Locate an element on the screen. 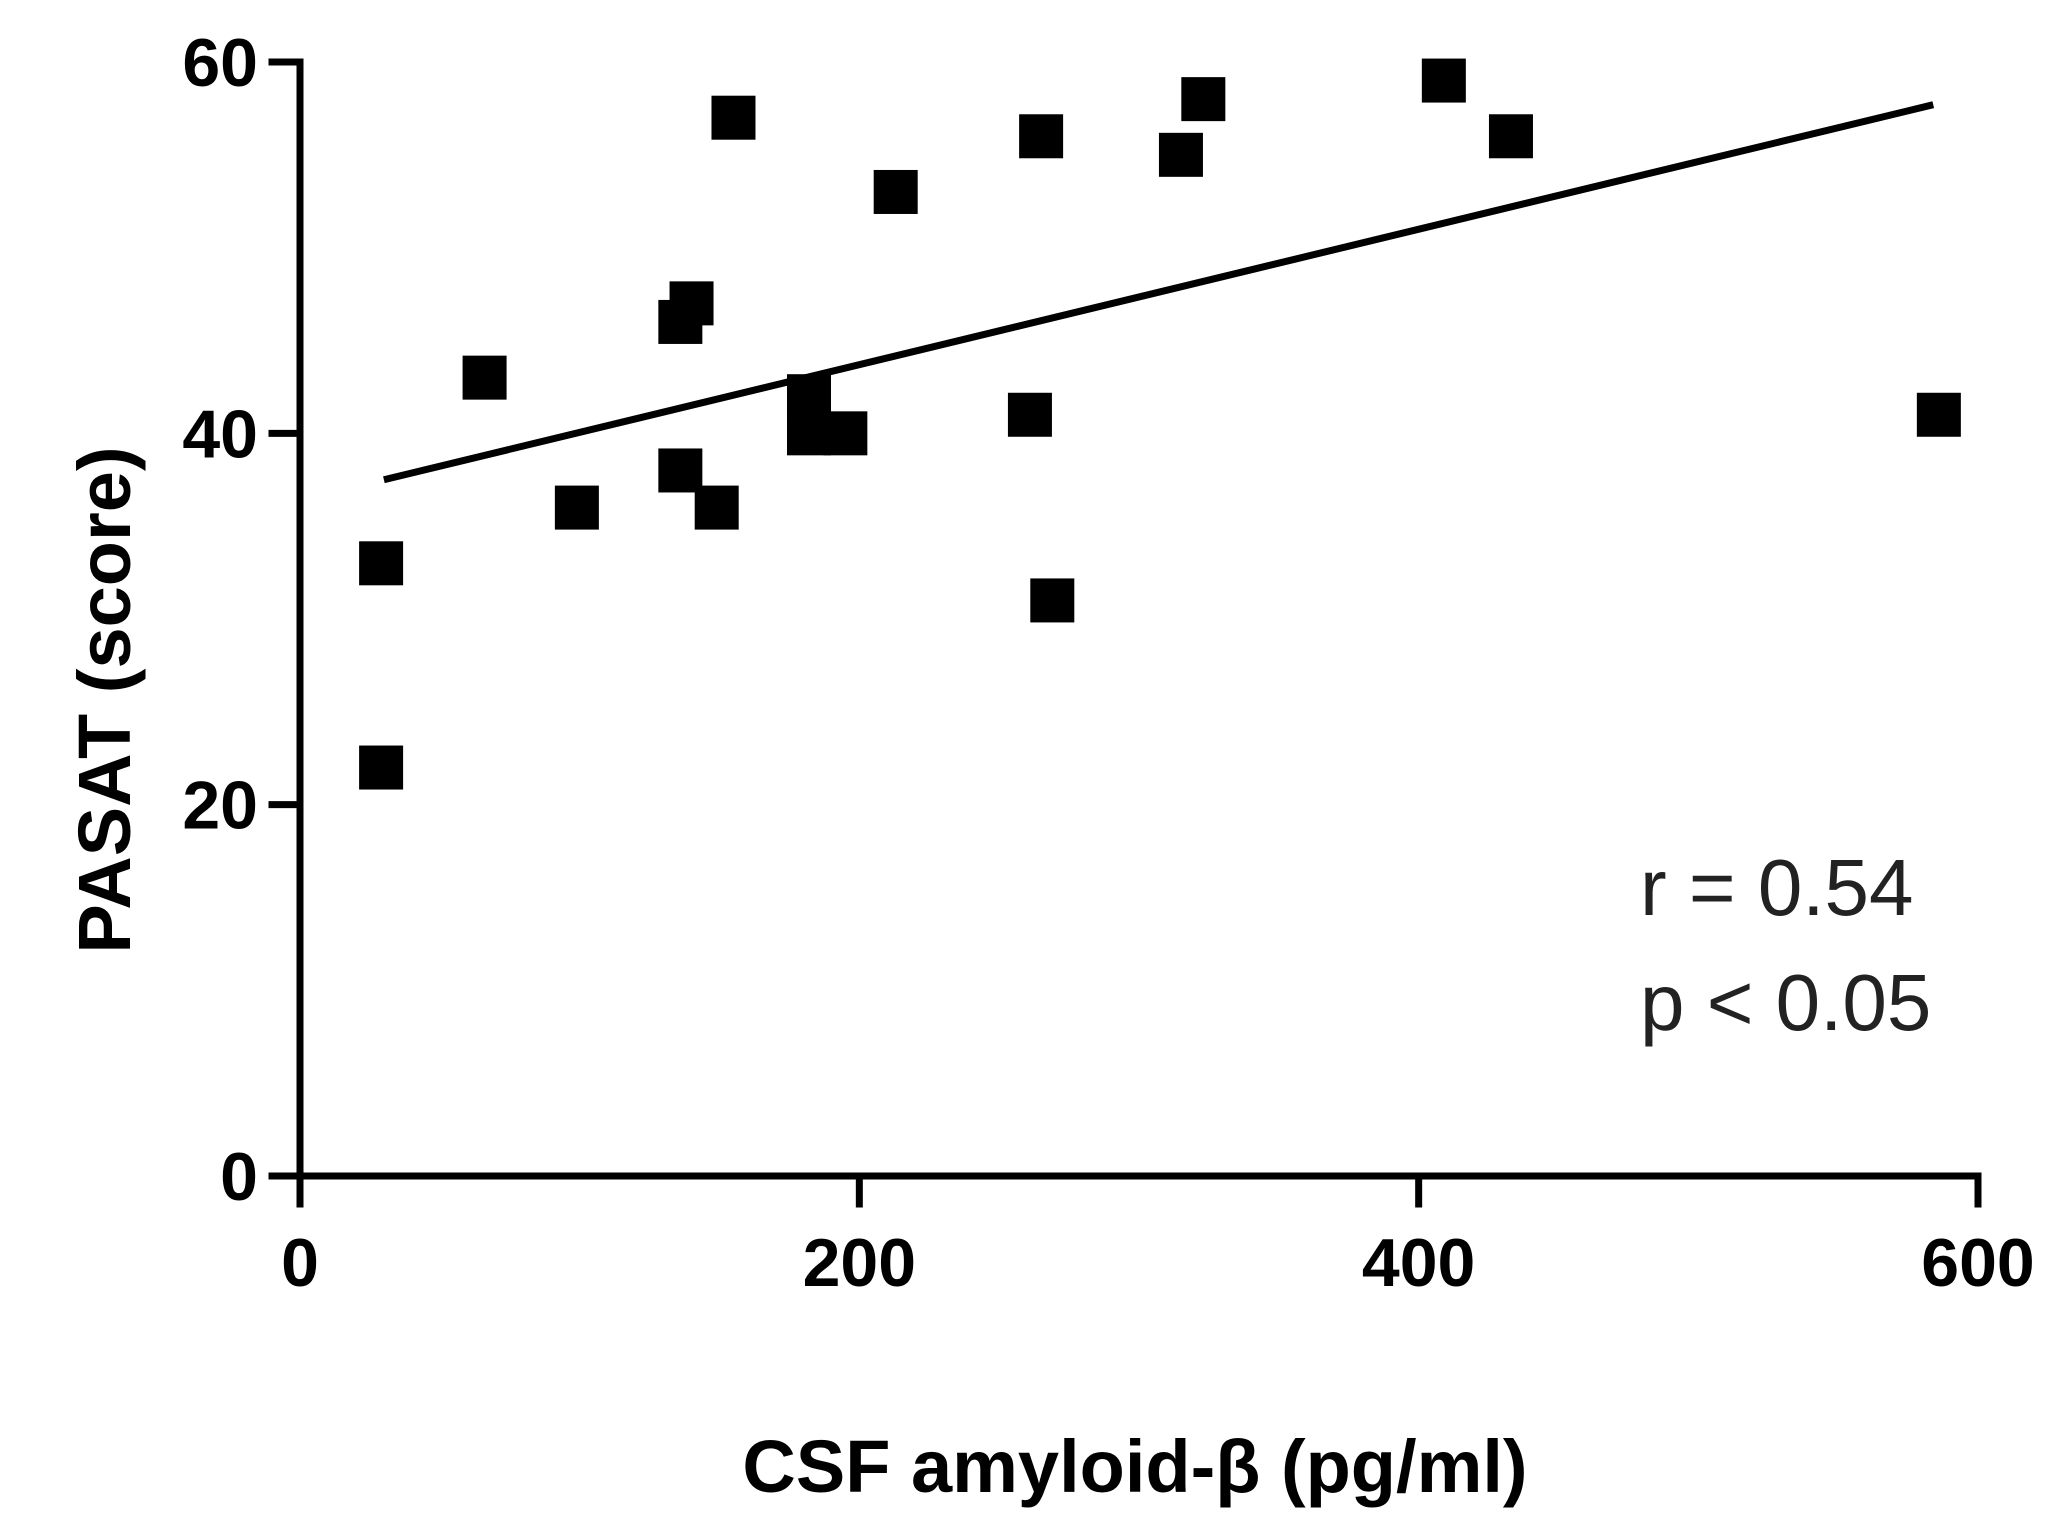 Image resolution: width=2047 pixels, height=1520 pixels. y-tick-label: 0 is located at coordinates (239, 1177).